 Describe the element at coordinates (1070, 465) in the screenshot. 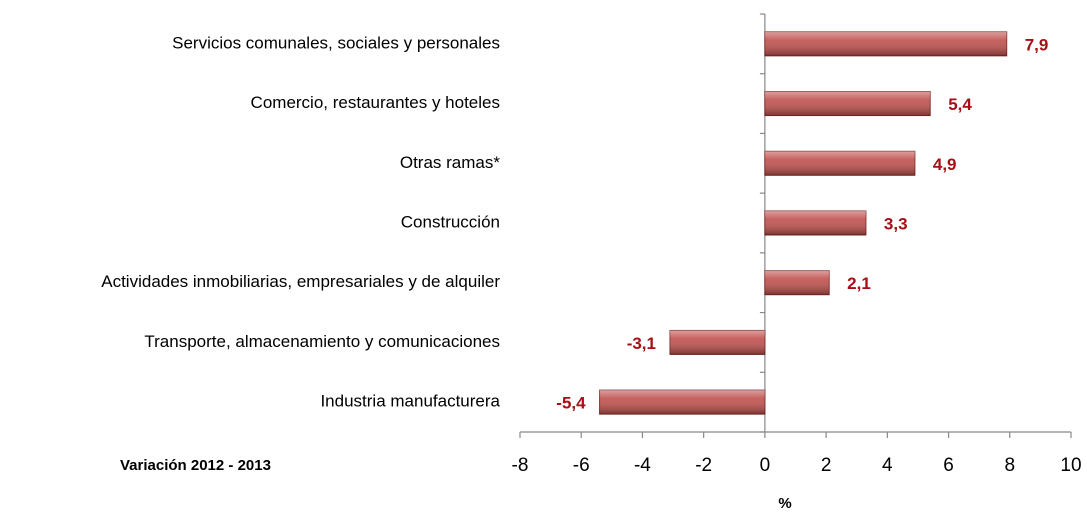

I see `x-tick-label: 10` at that location.